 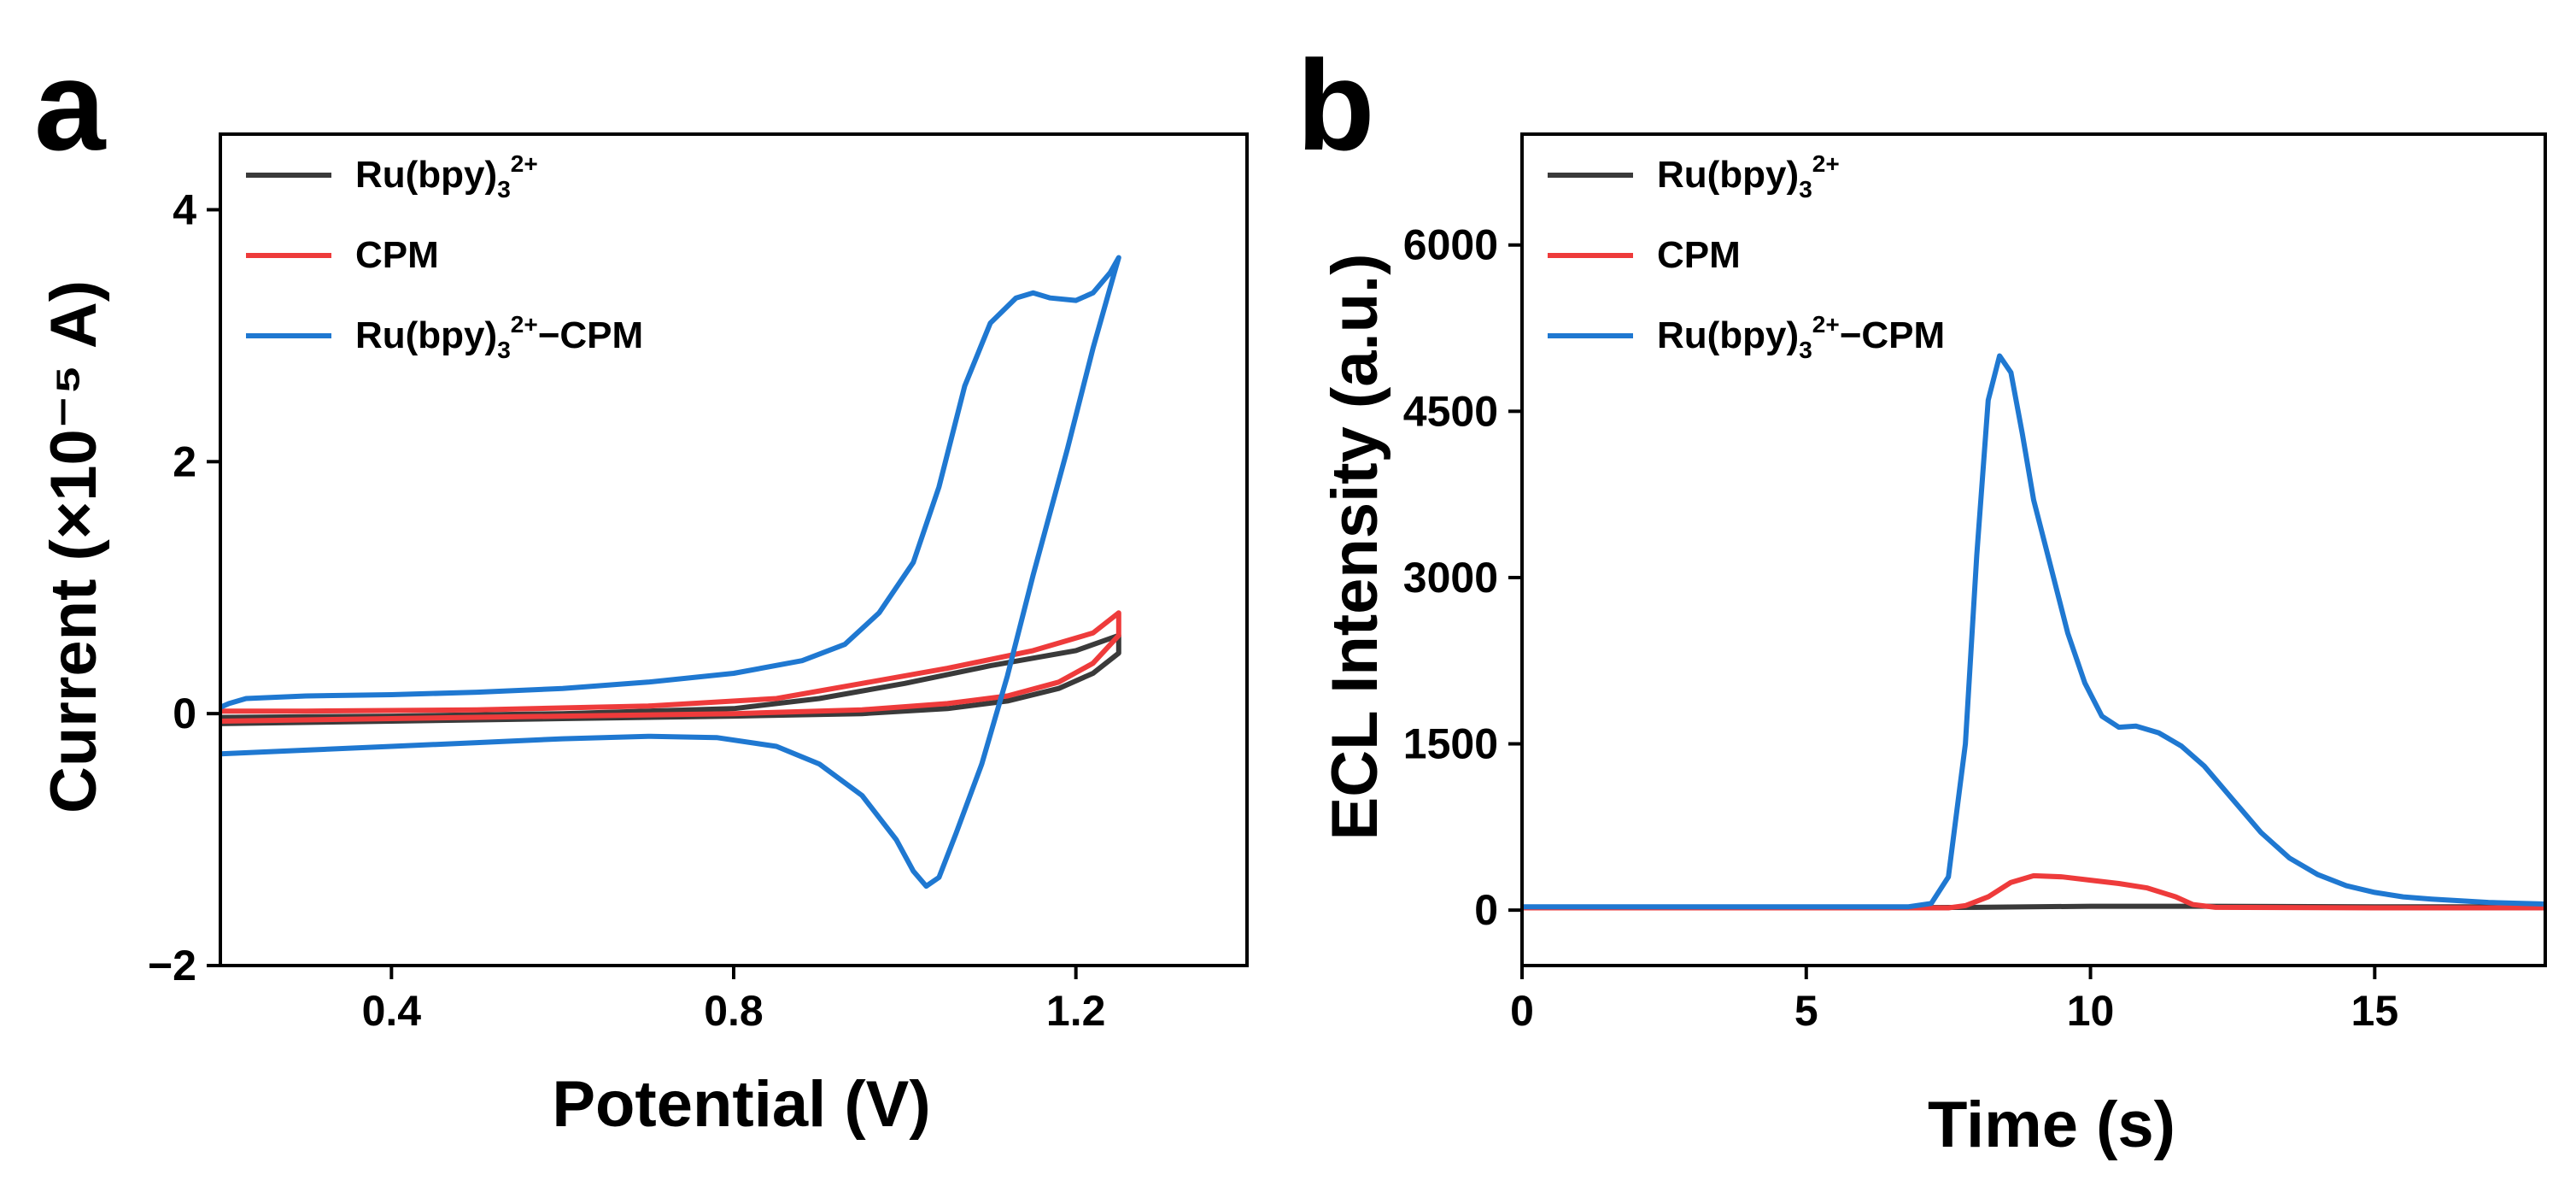 I want to click on x-tick-label-a-0: 0.4, so click(x=392, y=1011).